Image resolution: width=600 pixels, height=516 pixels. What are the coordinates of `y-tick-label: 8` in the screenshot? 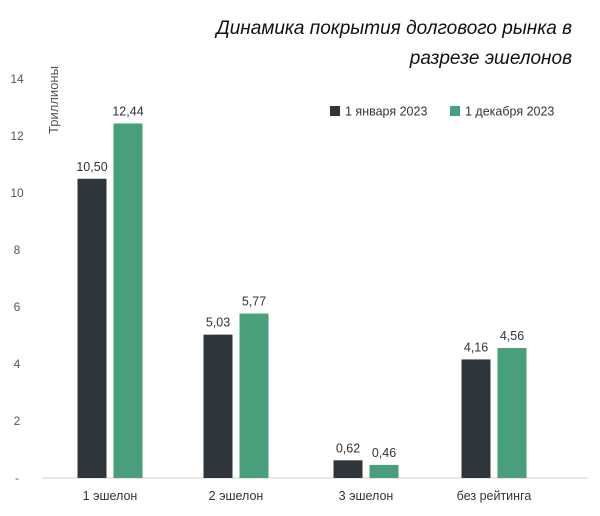 It's located at (17, 250).